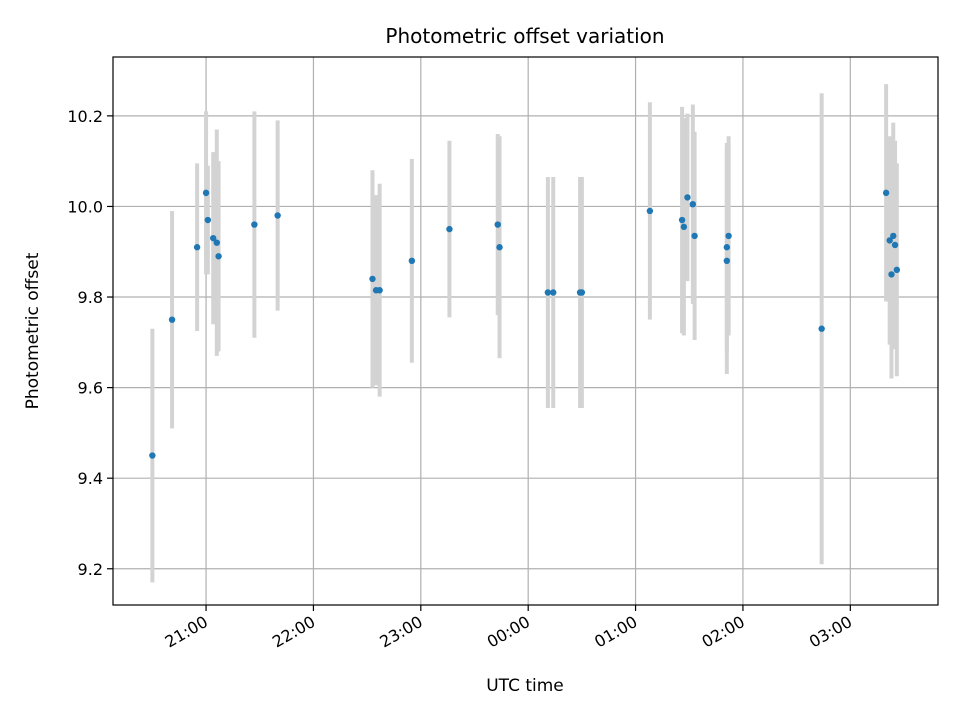 The width and height of the screenshot is (960, 720). I want to click on x-axis-label: UTC time, so click(525, 686).